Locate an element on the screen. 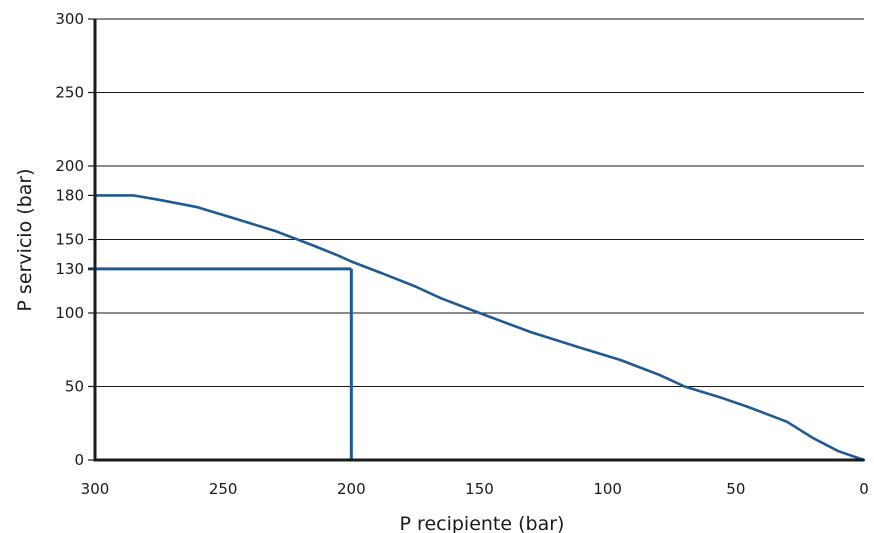 This screenshot has width=874, height=533. y-tick-label-100: 100 is located at coordinates (69, 313).